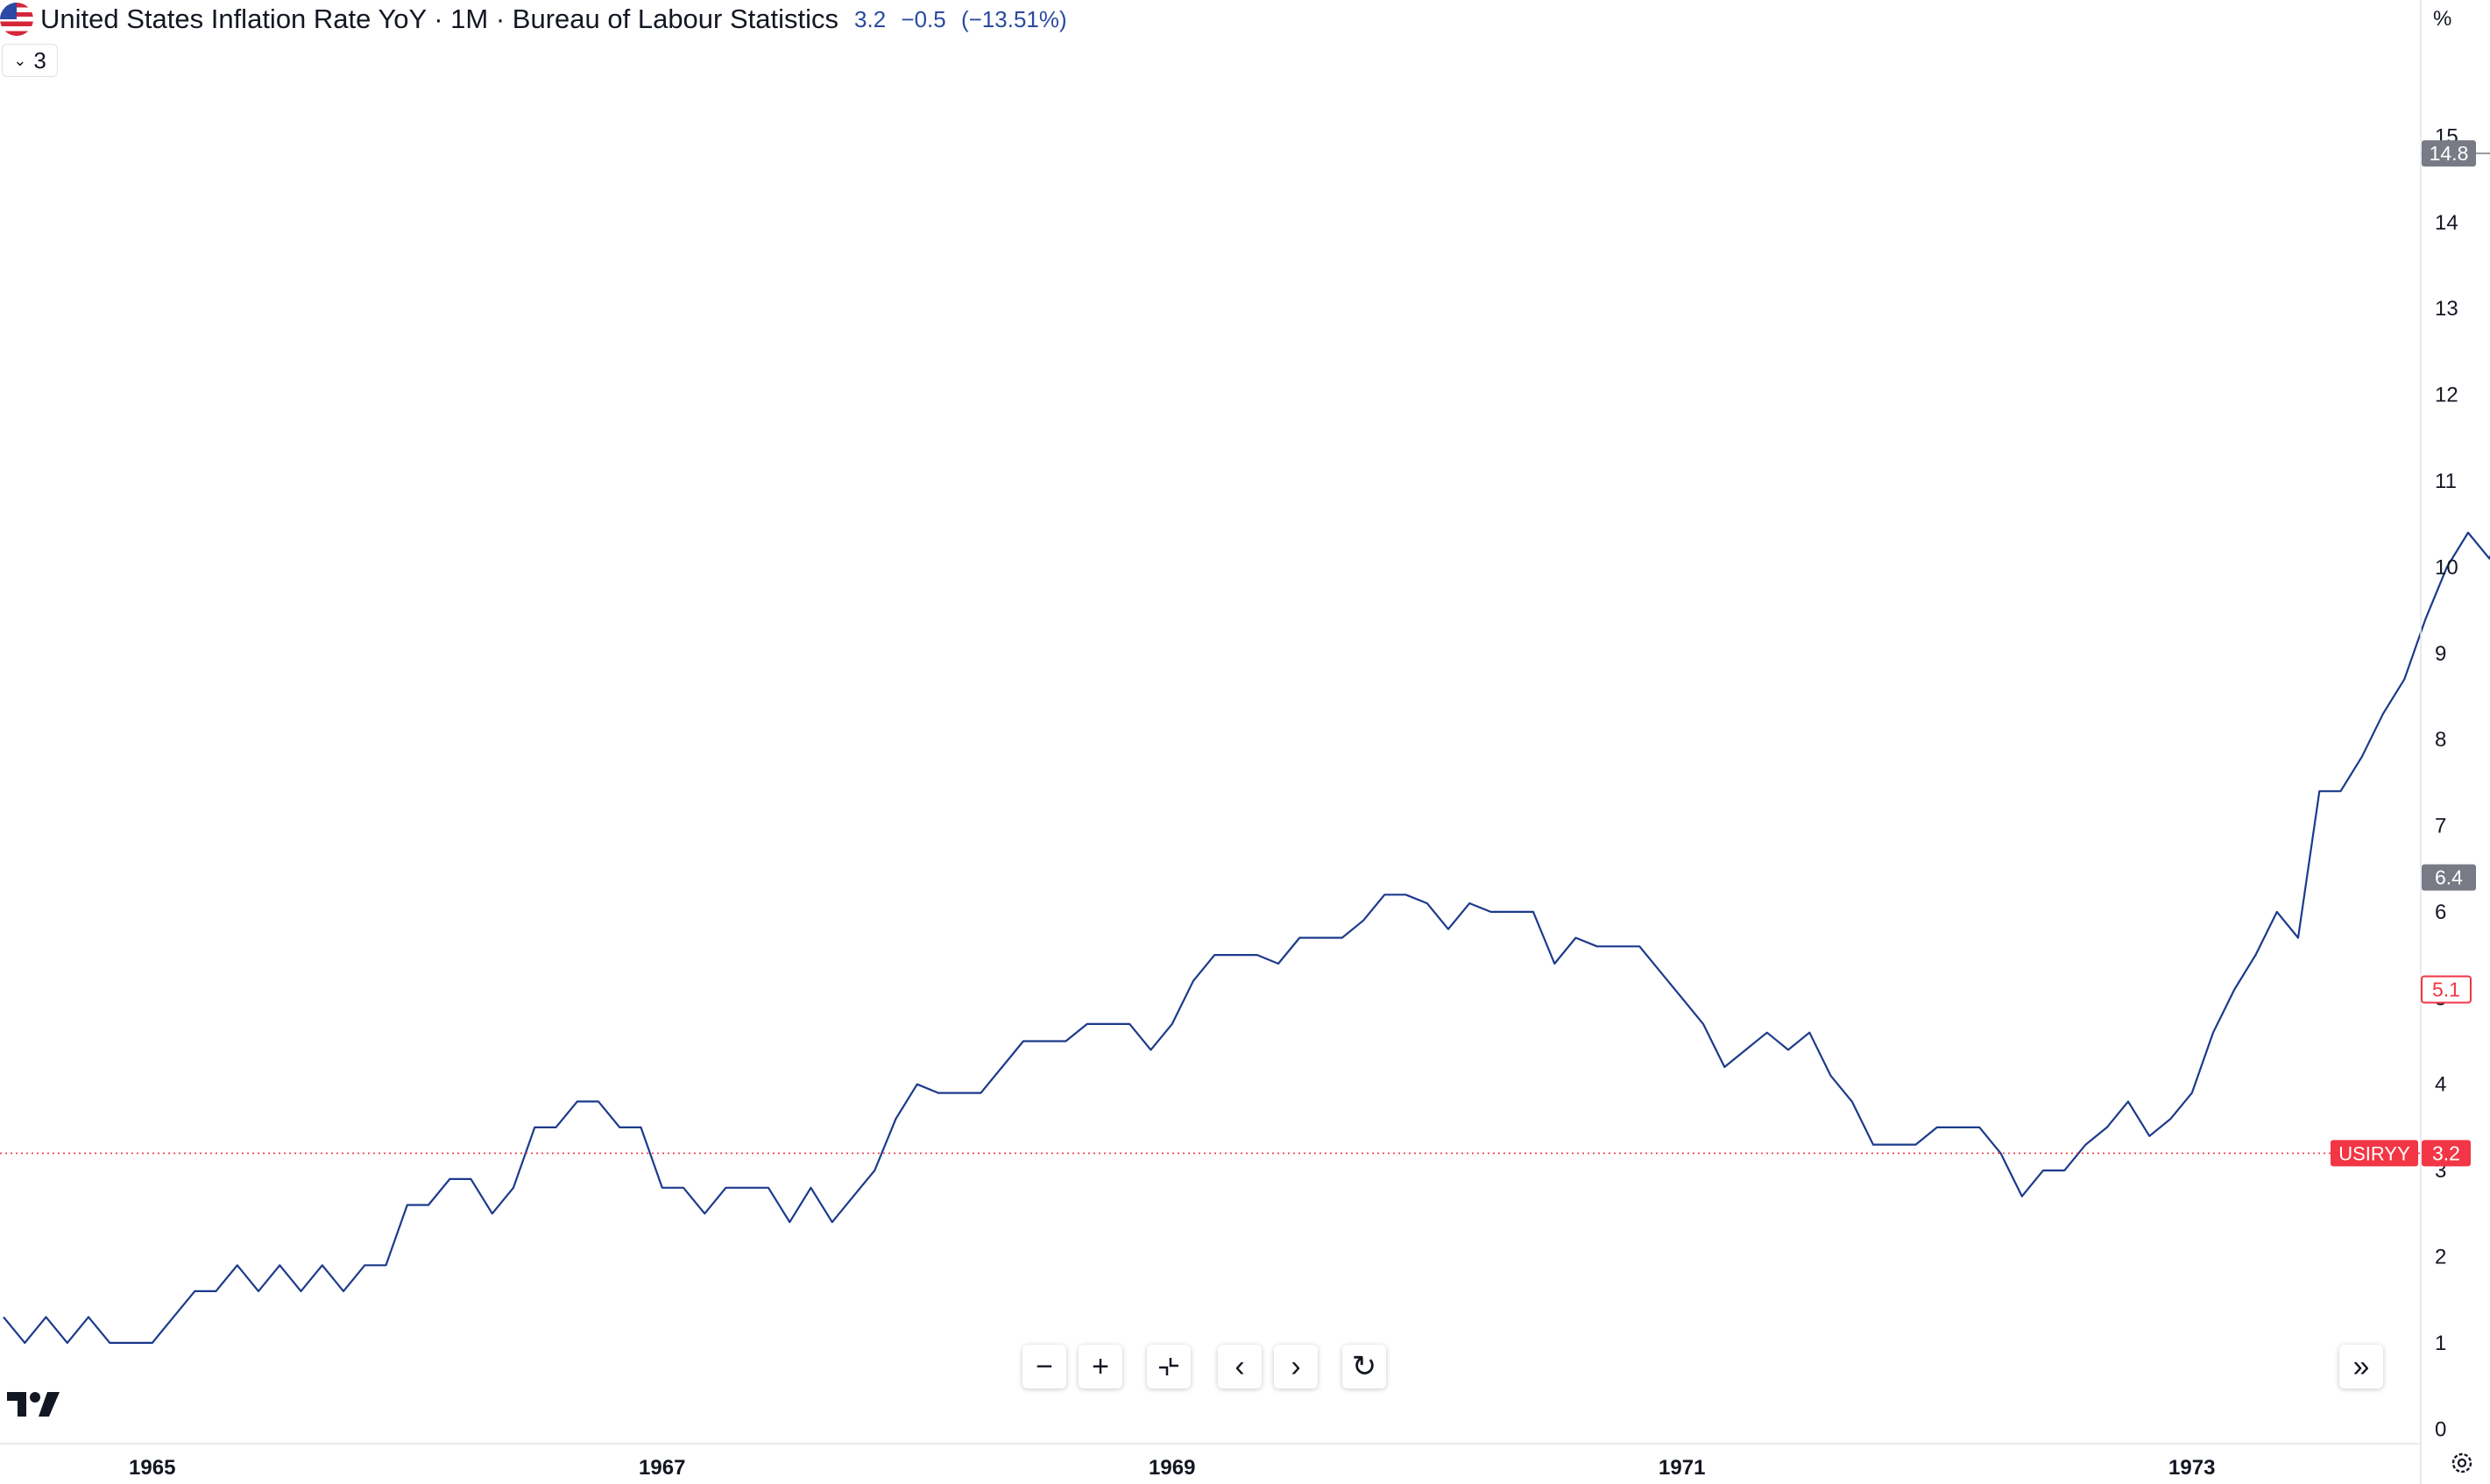  I want to click on y-tick-label: 6, so click(2441, 913).